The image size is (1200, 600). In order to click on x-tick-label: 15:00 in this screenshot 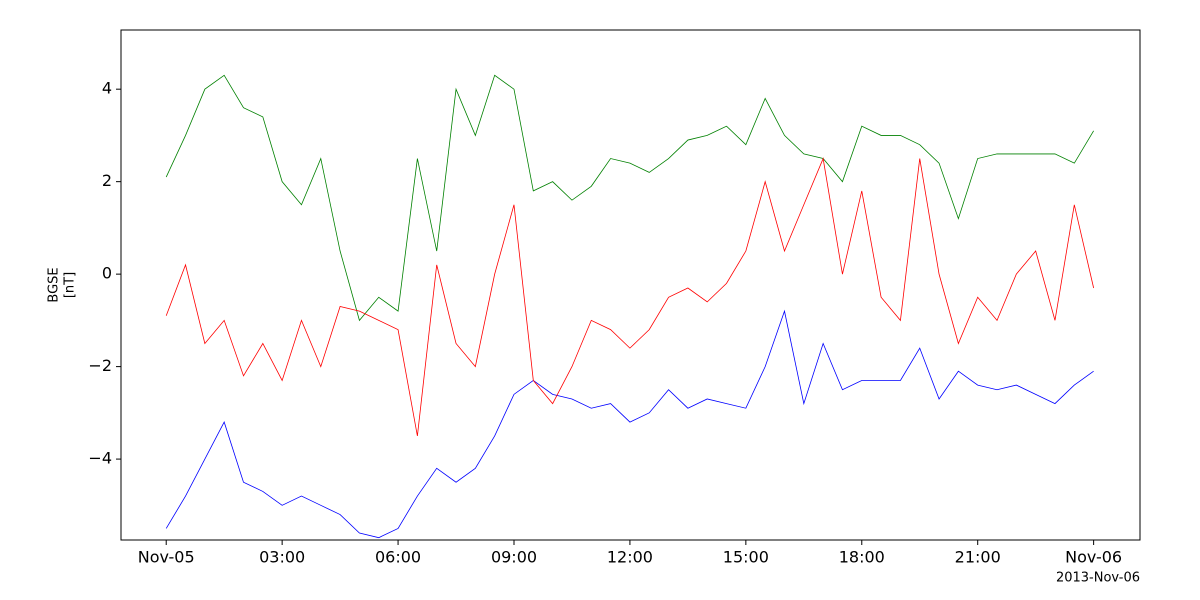, I will do `click(746, 557)`.